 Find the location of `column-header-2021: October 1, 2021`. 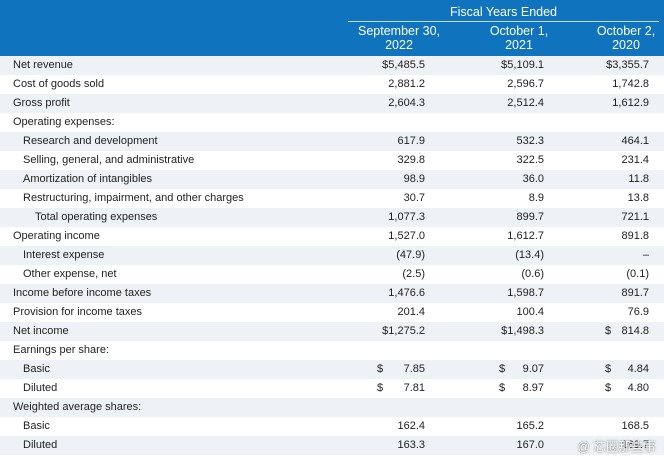

column-header-2021: October 1, 2021 is located at coordinates (519, 38).